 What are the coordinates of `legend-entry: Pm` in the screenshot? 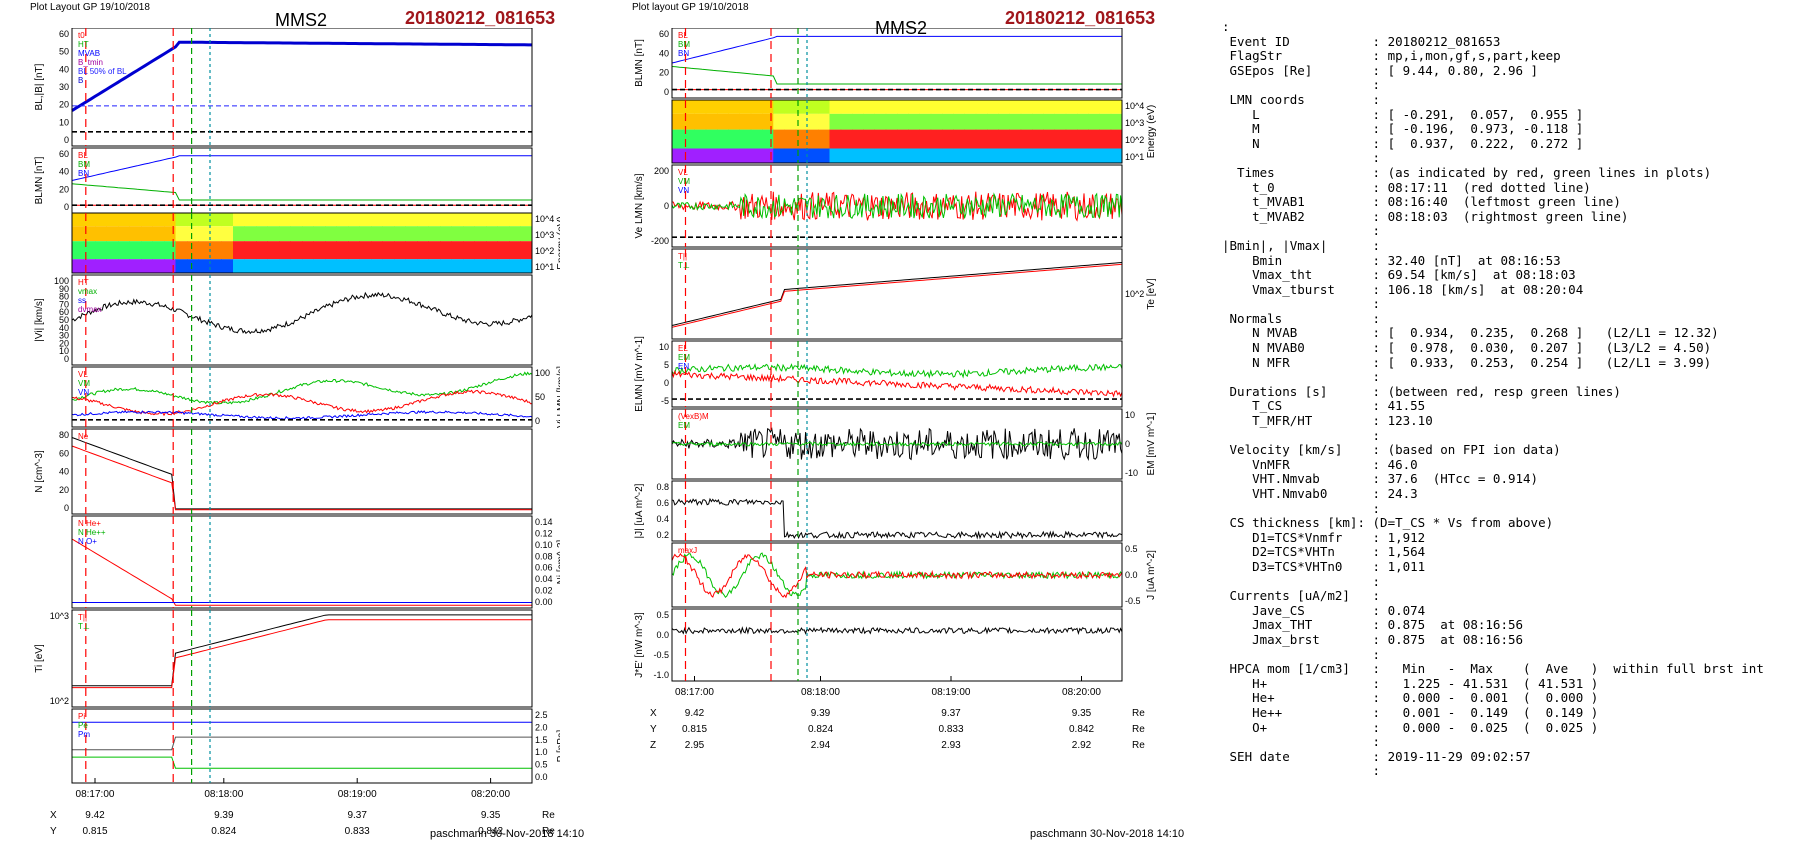 It's located at (84, 734).